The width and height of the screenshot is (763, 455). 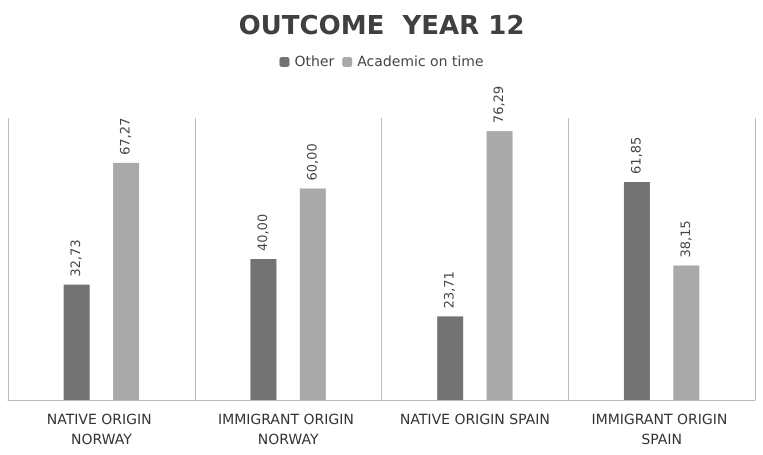 I want to click on legend-label: Other, so click(x=314, y=62).